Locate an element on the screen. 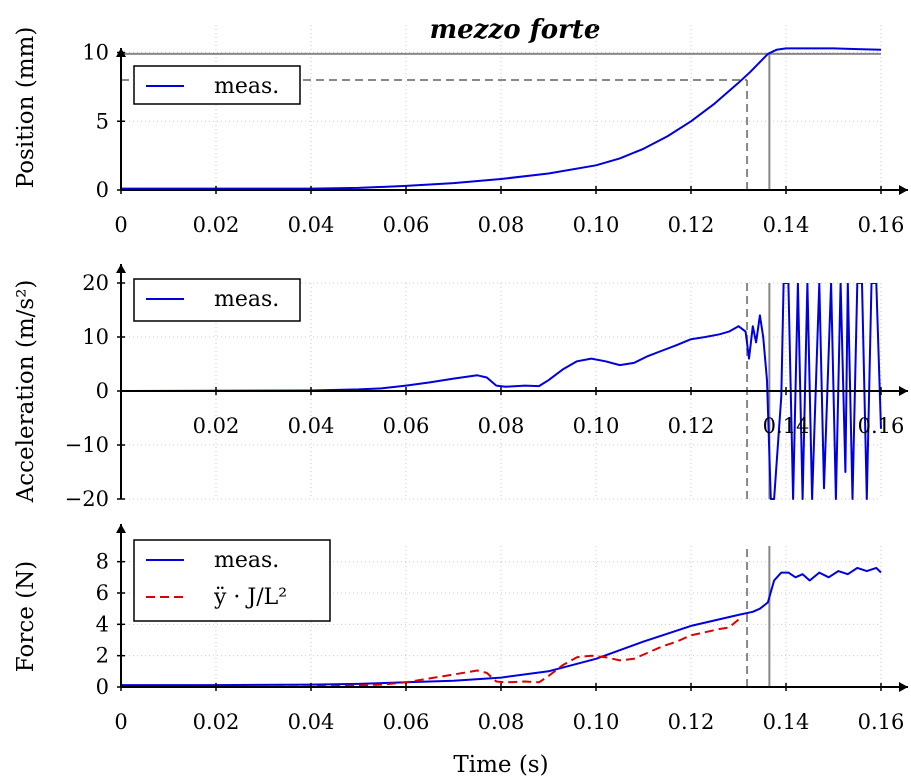 The width and height of the screenshot is (911, 781). y-tick-label: −20 is located at coordinates (87, 499).